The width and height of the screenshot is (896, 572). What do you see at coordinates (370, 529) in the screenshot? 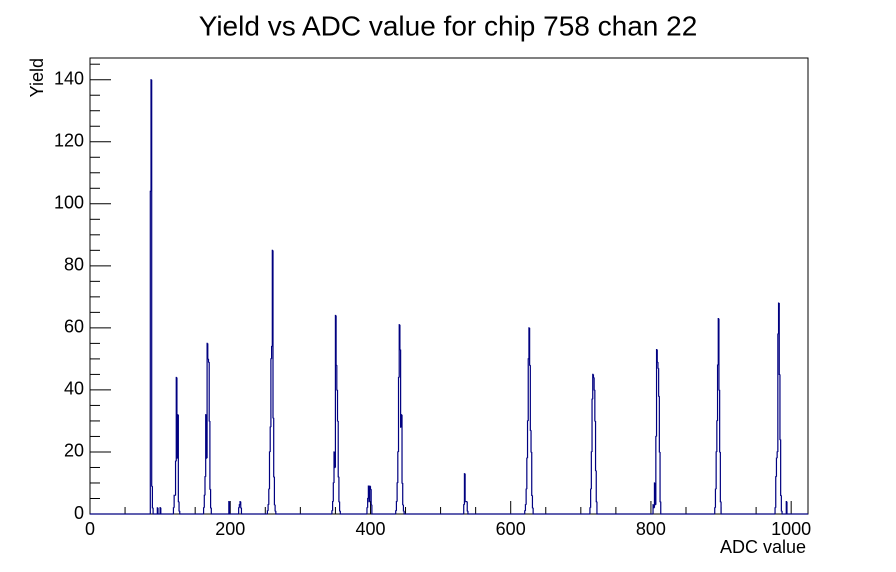
I see `x-tick-label: 400` at bounding box center [370, 529].